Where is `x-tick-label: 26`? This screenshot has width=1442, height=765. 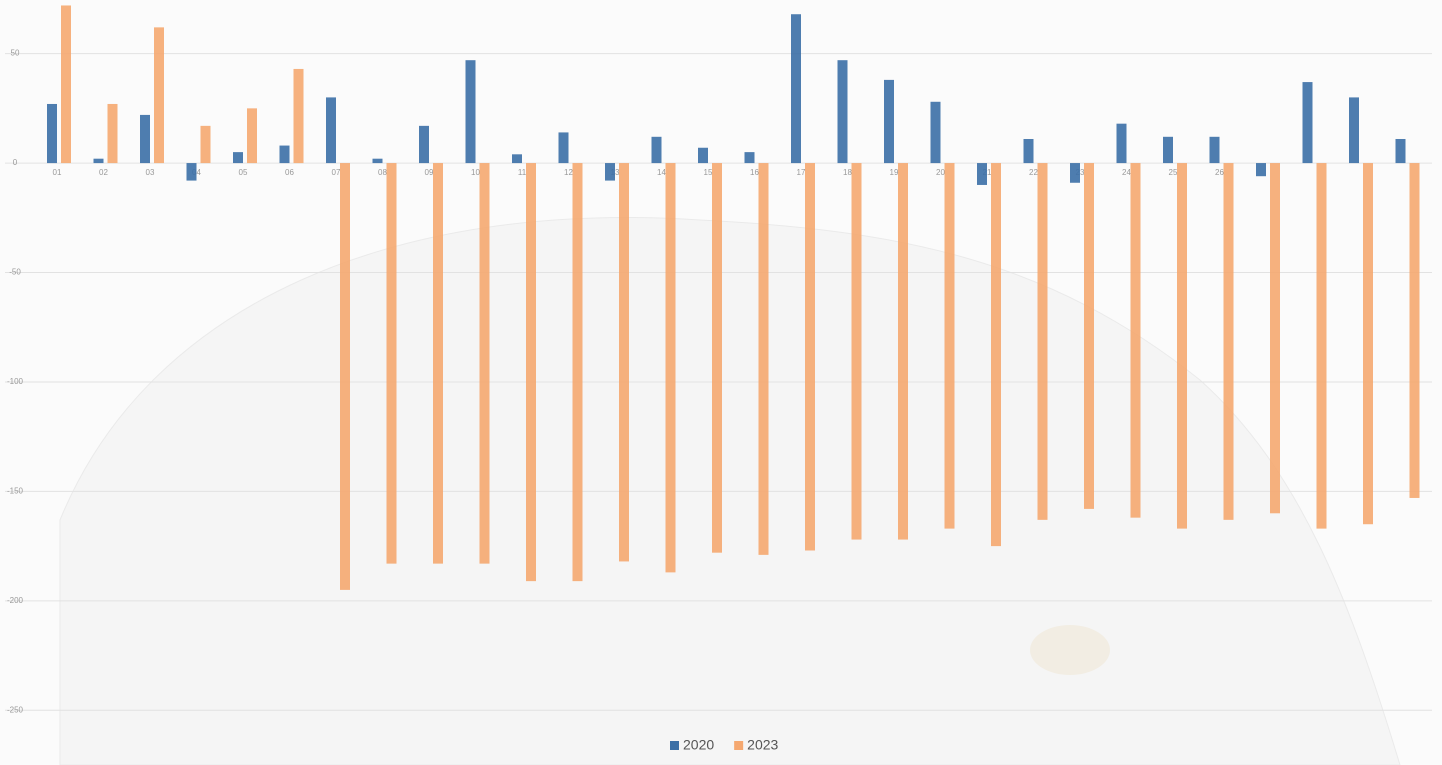
x-tick-label: 26 is located at coordinates (1219, 172).